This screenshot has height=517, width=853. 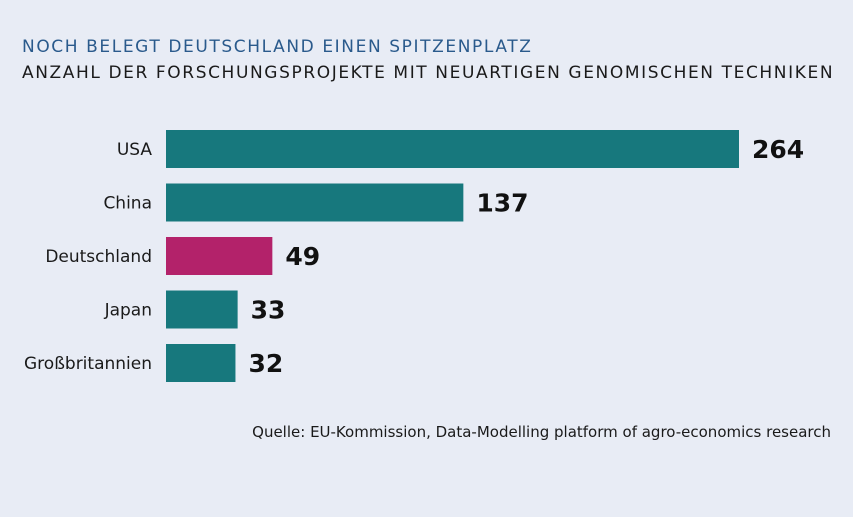 What do you see at coordinates (128, 311) in the screenshot?
I see `category-label-japan: Japan` at bounding box center [128, 311].